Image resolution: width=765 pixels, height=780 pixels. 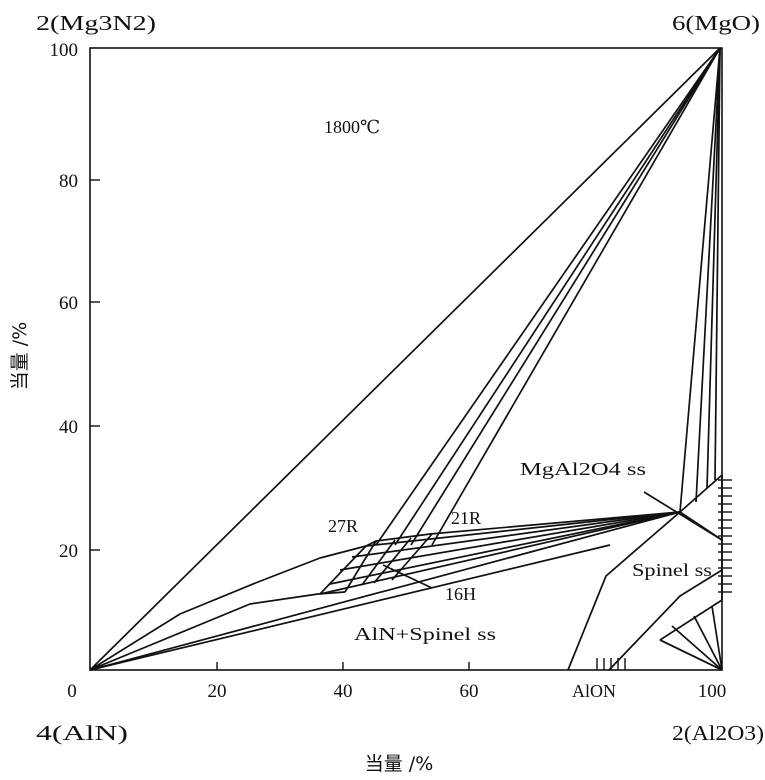 What do you see at coordinates (72, 691) in the screenshot?
I see `x-tick-0: 0` at bounding box center [72, 691].